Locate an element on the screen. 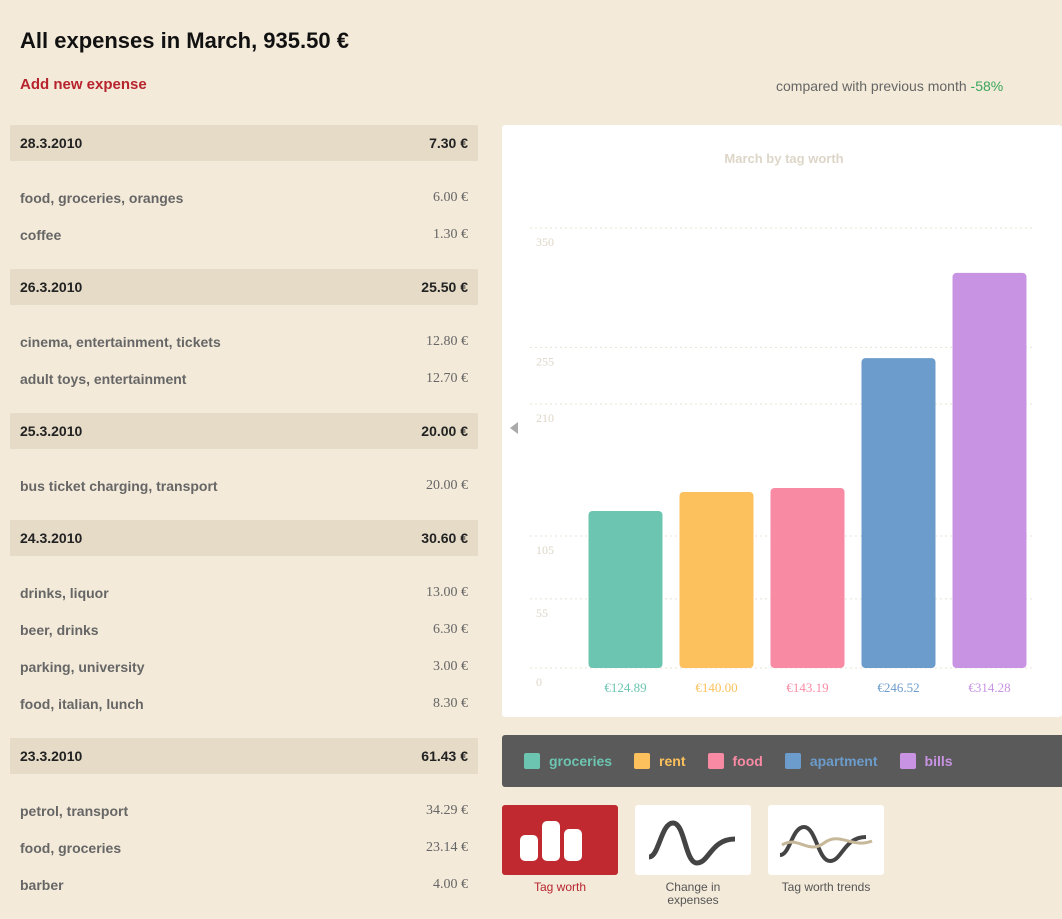  expense-name: bus ticket charging, transport is located at coordinates (119, 485).